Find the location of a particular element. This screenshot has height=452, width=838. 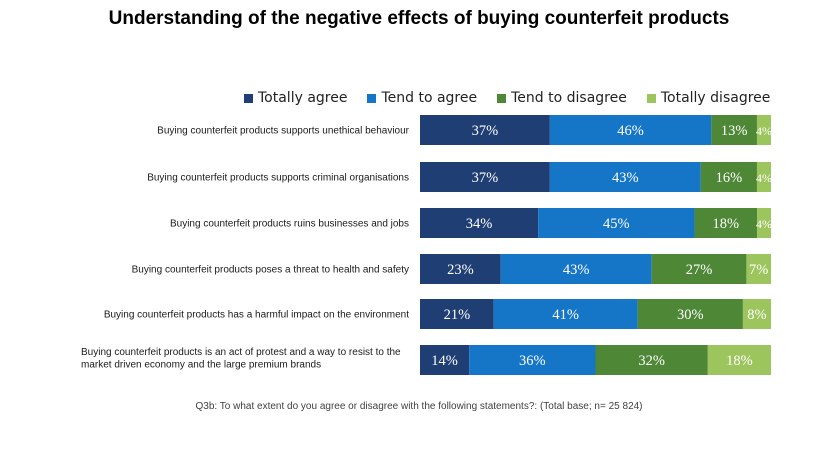

data-label: 13% is located at coordinates (734, 131).